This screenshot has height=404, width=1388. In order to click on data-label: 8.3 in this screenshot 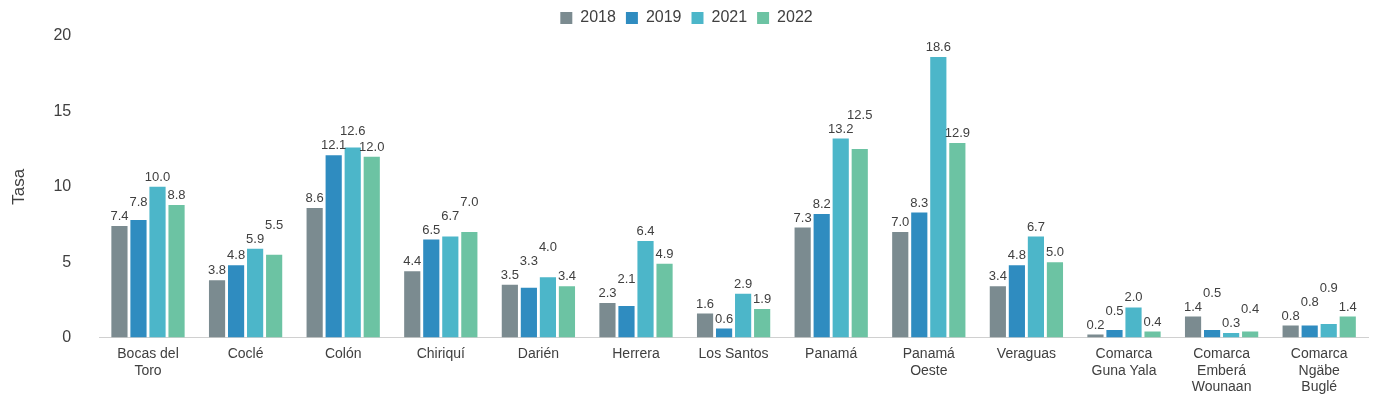, I will do `click(919, 202)`.